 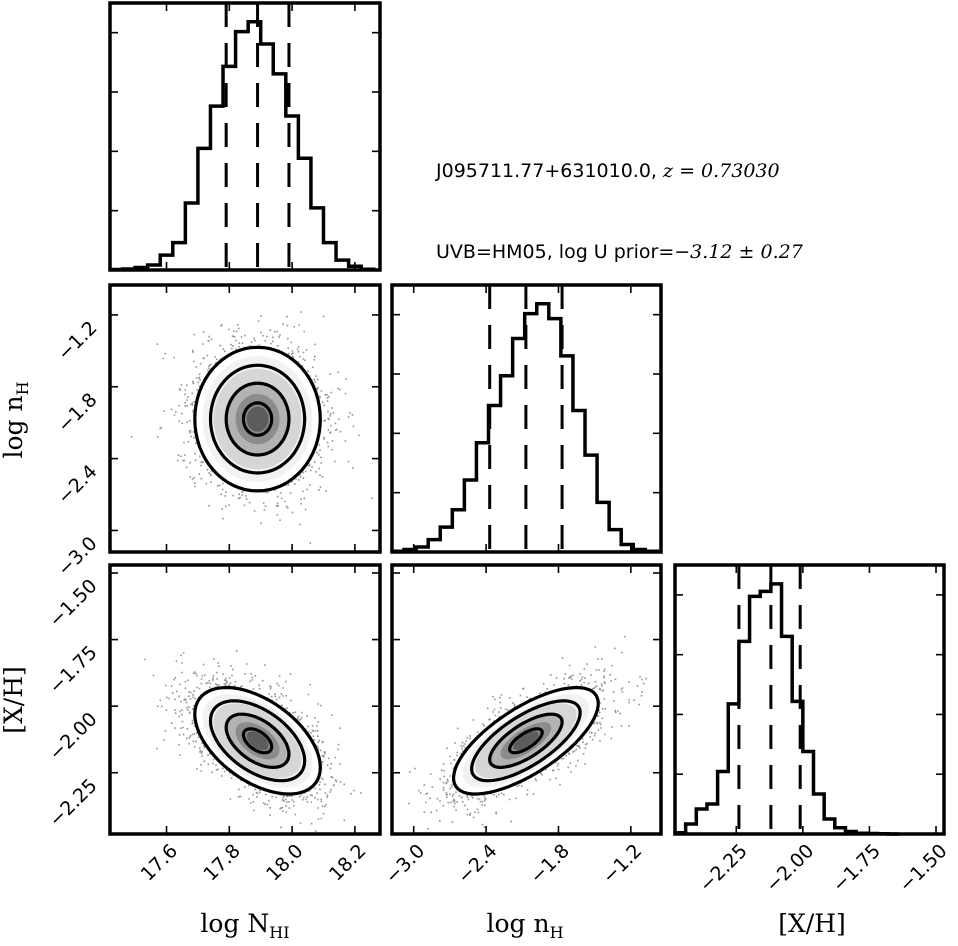 I want to click on x-tick-label: −1.75, so click(x=856, y=868).